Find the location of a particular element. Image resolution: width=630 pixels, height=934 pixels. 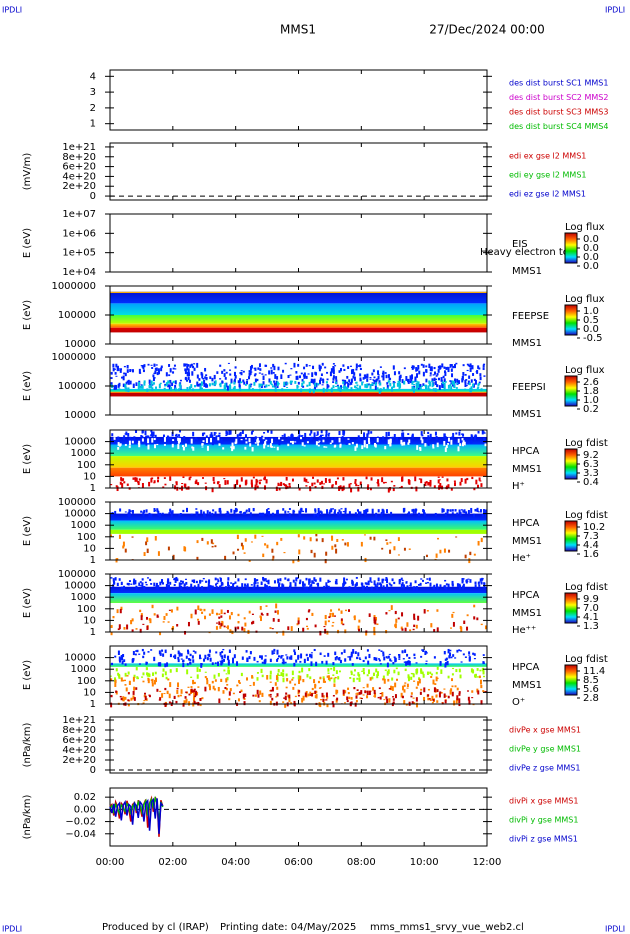

colorbar-title: Log flux is located at coordinates (585, 227).